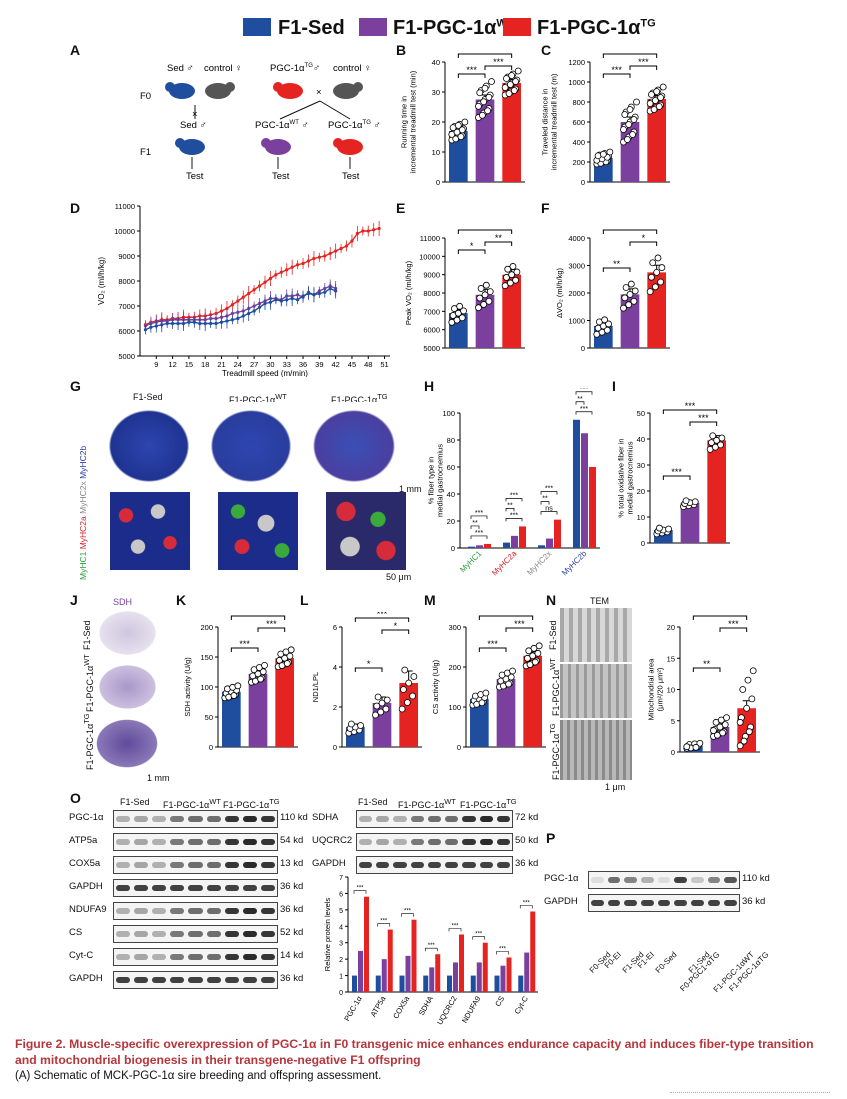  I want to click on y-tick-label: 5000, so click(126, 356).